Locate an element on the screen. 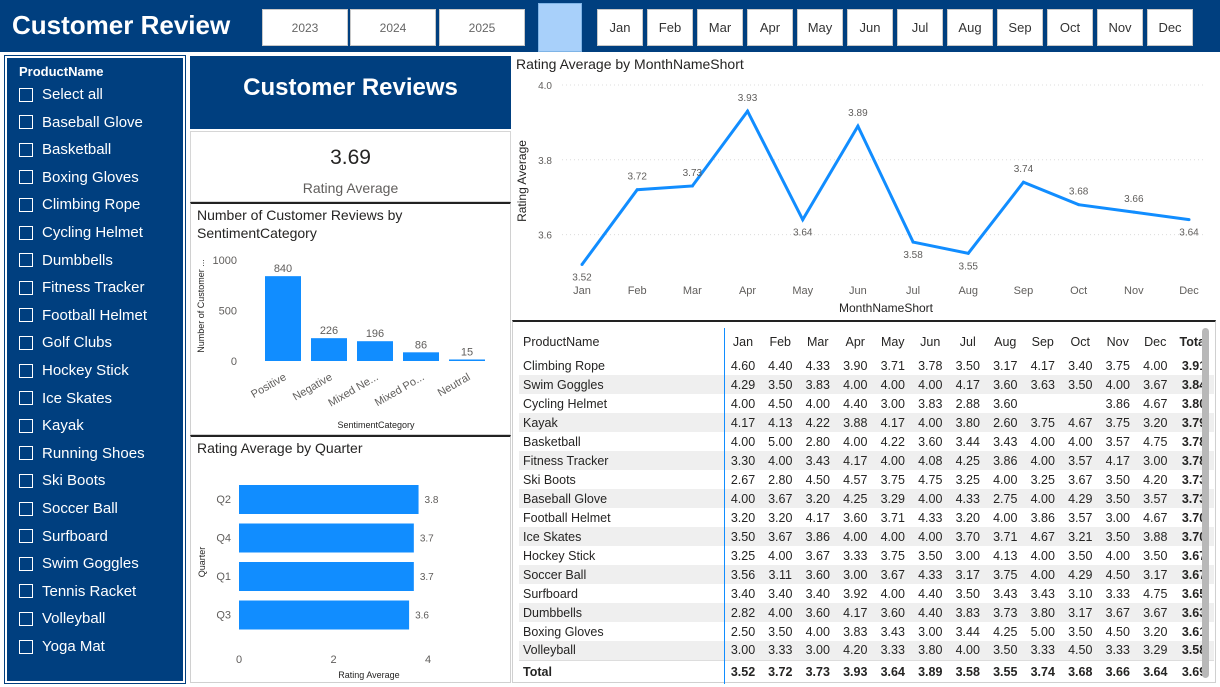 This screenshot has height=687, width=1220. month-button: Oct is located at coordinates (1070, 27).